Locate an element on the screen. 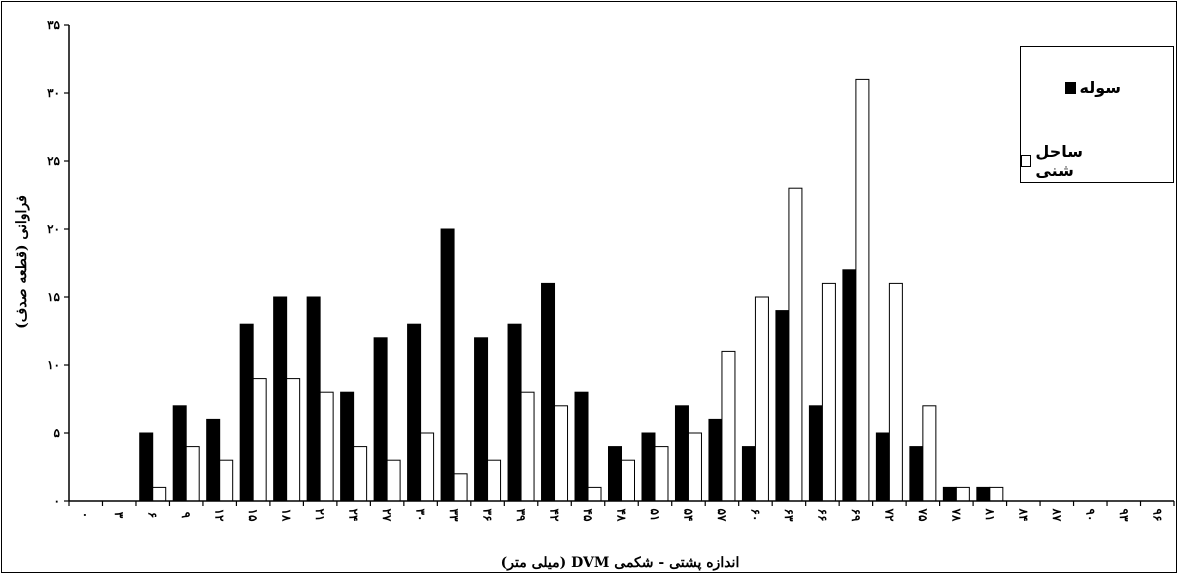 The width and height of the screenshot is (1180, 576). legend-item-series-2: ساحل شنی is located at coordinates (1071, 161).